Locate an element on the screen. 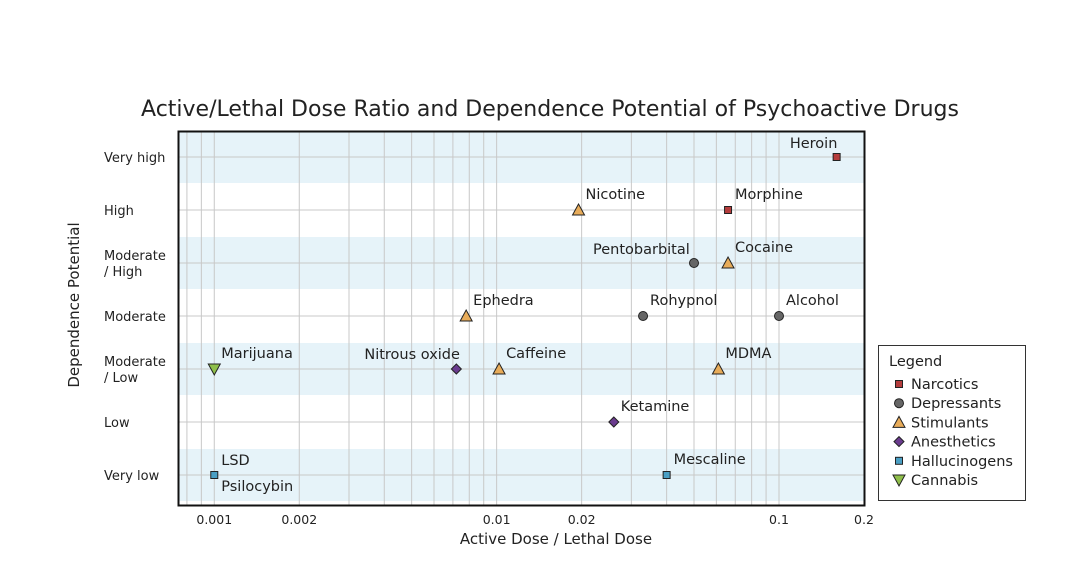 This screenshot has width=1080, height=587. legend-marker-narcotics is located at coordinates (899, 384).